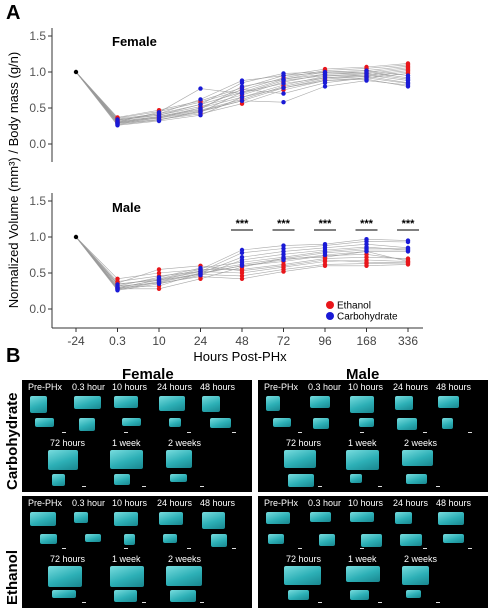 This screenshot has height=609, width=491. What do you see at coordinates (367, 317) in the screenshot?
I see `legend-label-carbohydrate: Carbohydrate` at bounding box center [367, 317].